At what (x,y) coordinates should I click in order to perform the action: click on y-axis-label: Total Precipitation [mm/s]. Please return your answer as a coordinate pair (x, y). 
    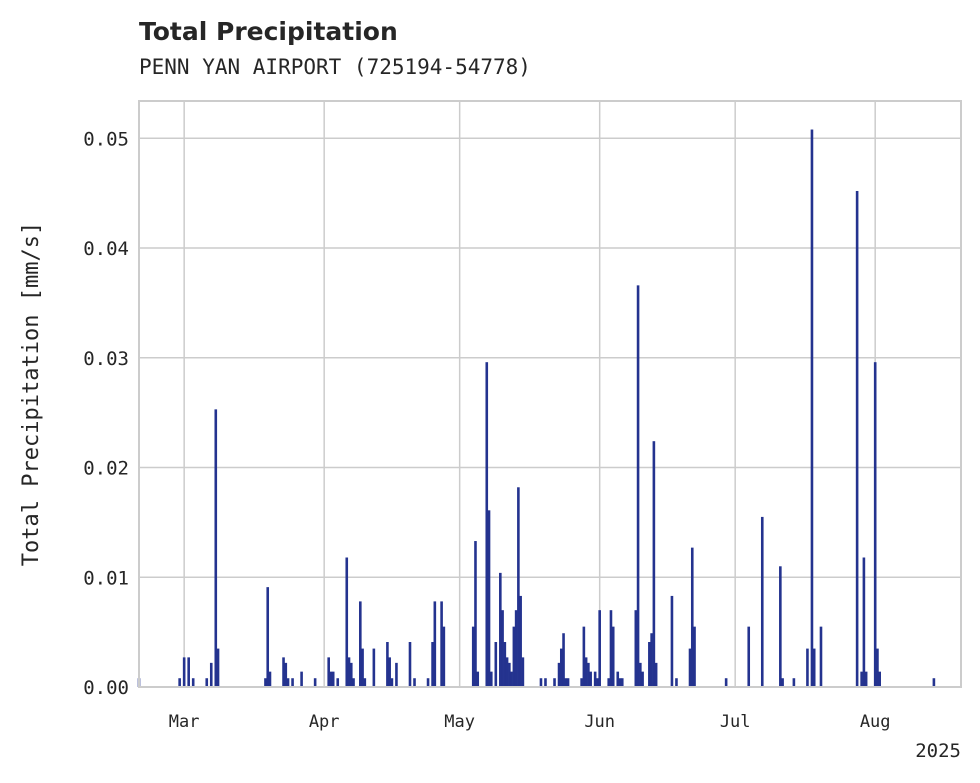
    Looking at the image, I should click on (31, 394).